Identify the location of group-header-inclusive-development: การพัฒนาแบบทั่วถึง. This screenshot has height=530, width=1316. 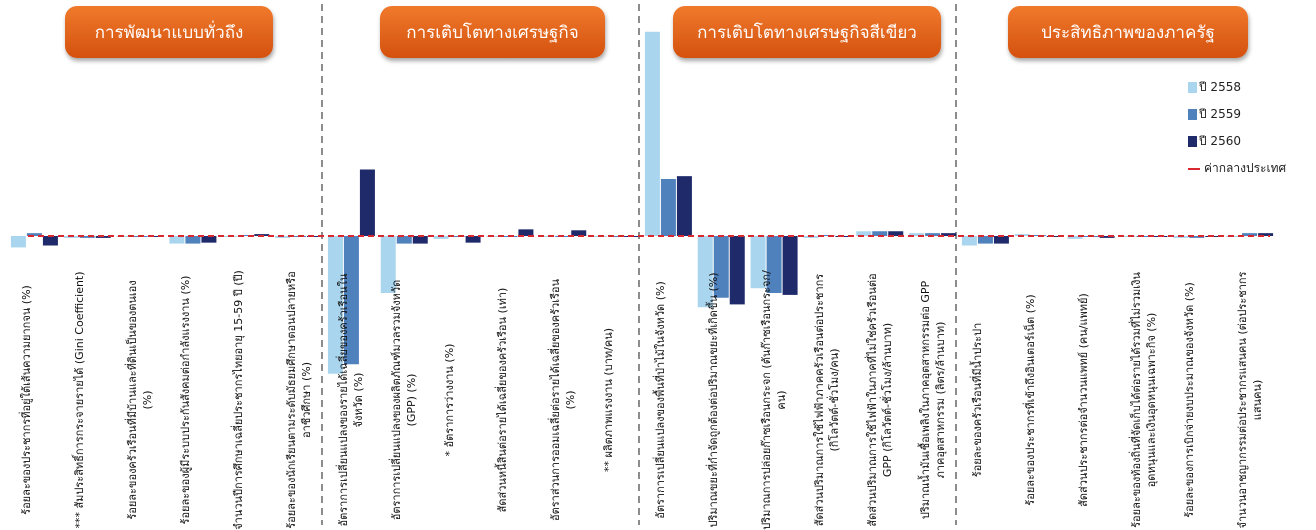
(169, 32).